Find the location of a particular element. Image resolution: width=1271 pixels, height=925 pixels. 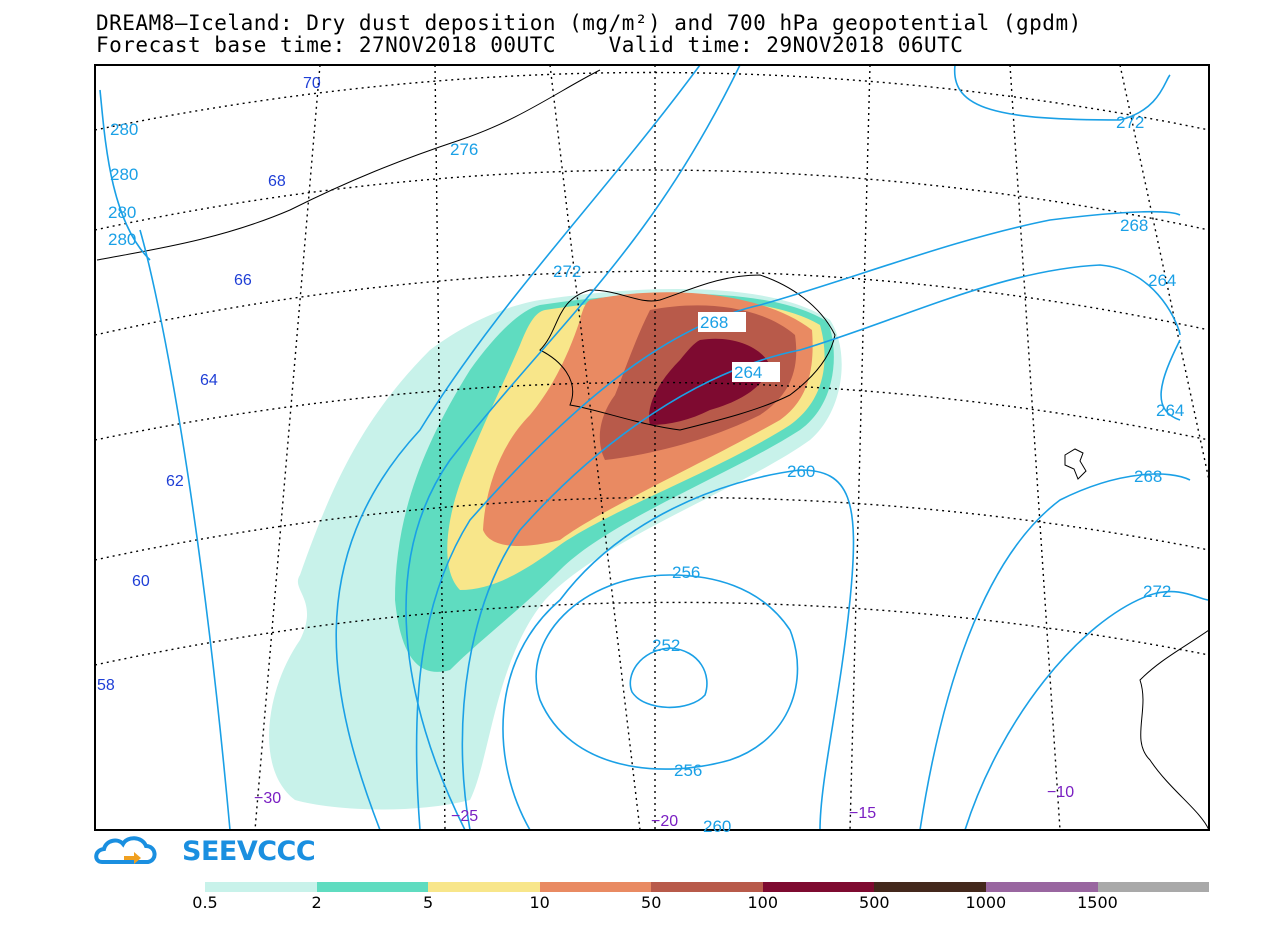

lat-label: 60 is located at coordinates (141, 581).